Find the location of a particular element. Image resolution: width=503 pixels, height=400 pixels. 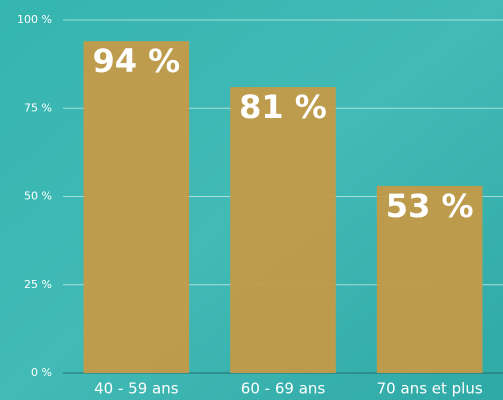

y-tick-label: 50 % is located at coordinates (38, 196).